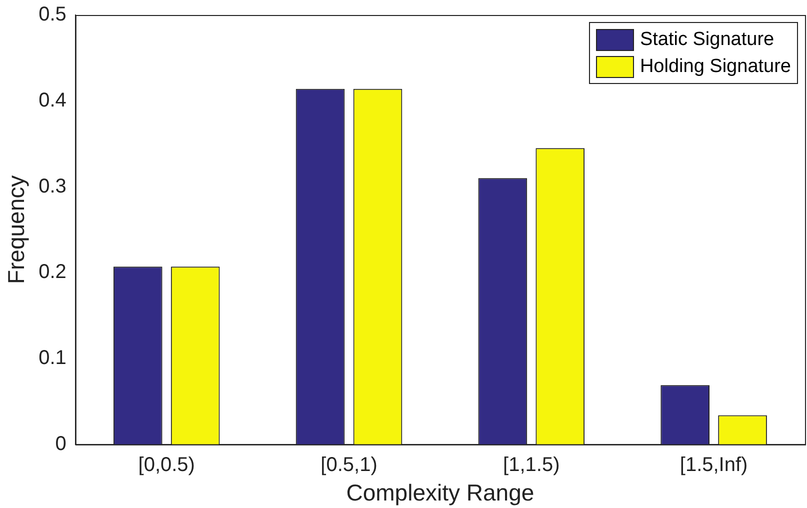 Image resolution: width=807 pixels, height=508 pixels. What do you see at coordinates (166, 465) in the screenshot?
I see `x-tick-label: [0,0.5)` at bounding box center [166, 465].